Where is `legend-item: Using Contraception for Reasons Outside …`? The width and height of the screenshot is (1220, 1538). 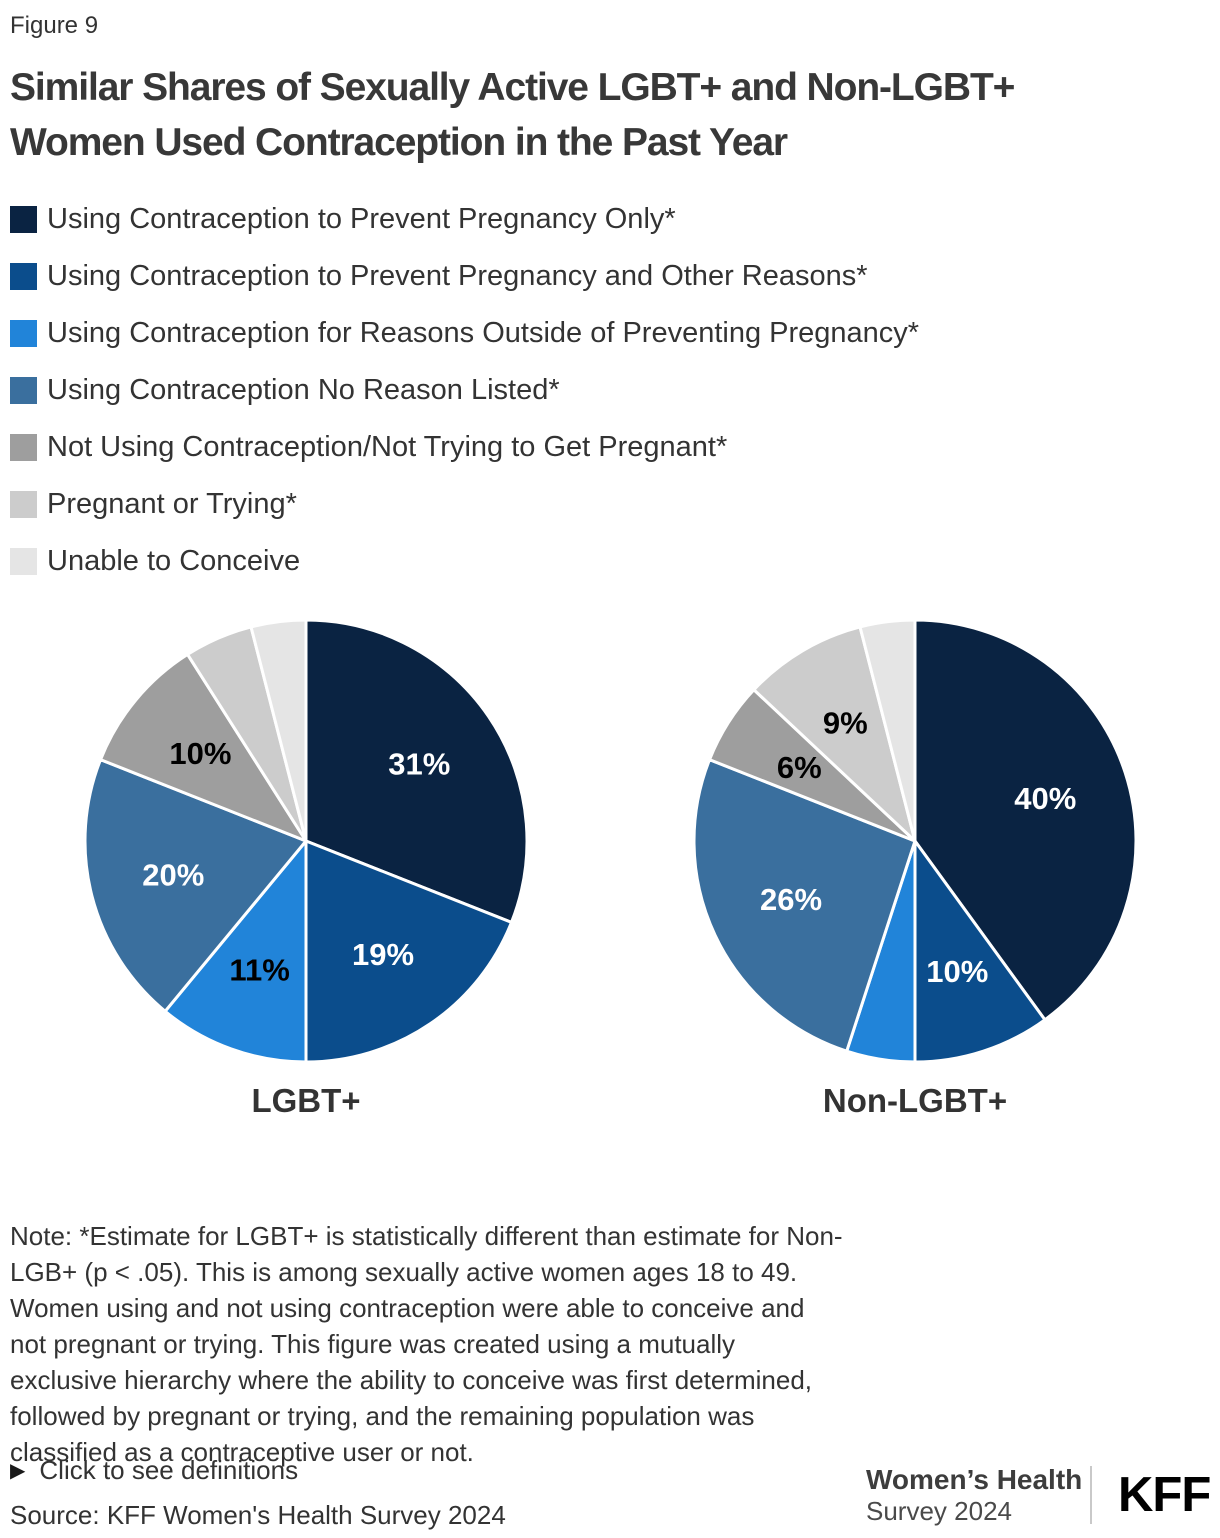
legend-item: Using Contraception for Reasons Outside … is located at coordinates (464, 333).